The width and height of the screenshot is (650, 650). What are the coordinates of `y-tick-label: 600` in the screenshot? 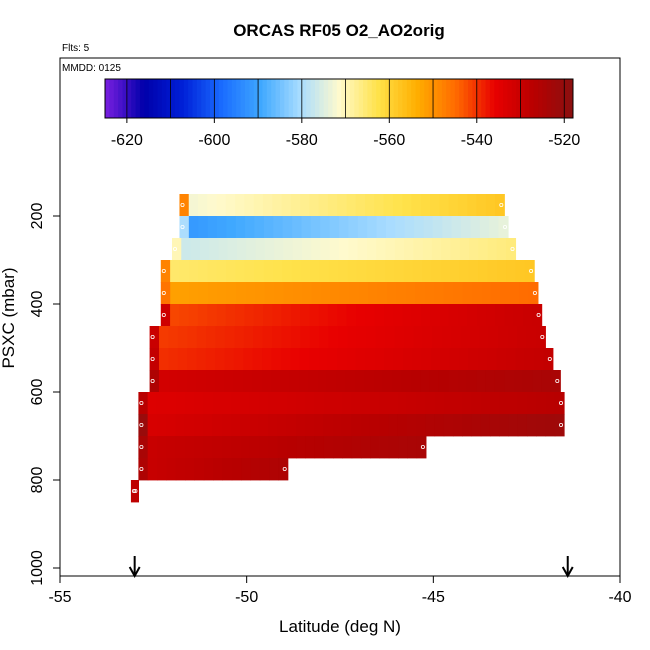 It's located at (37, 392).